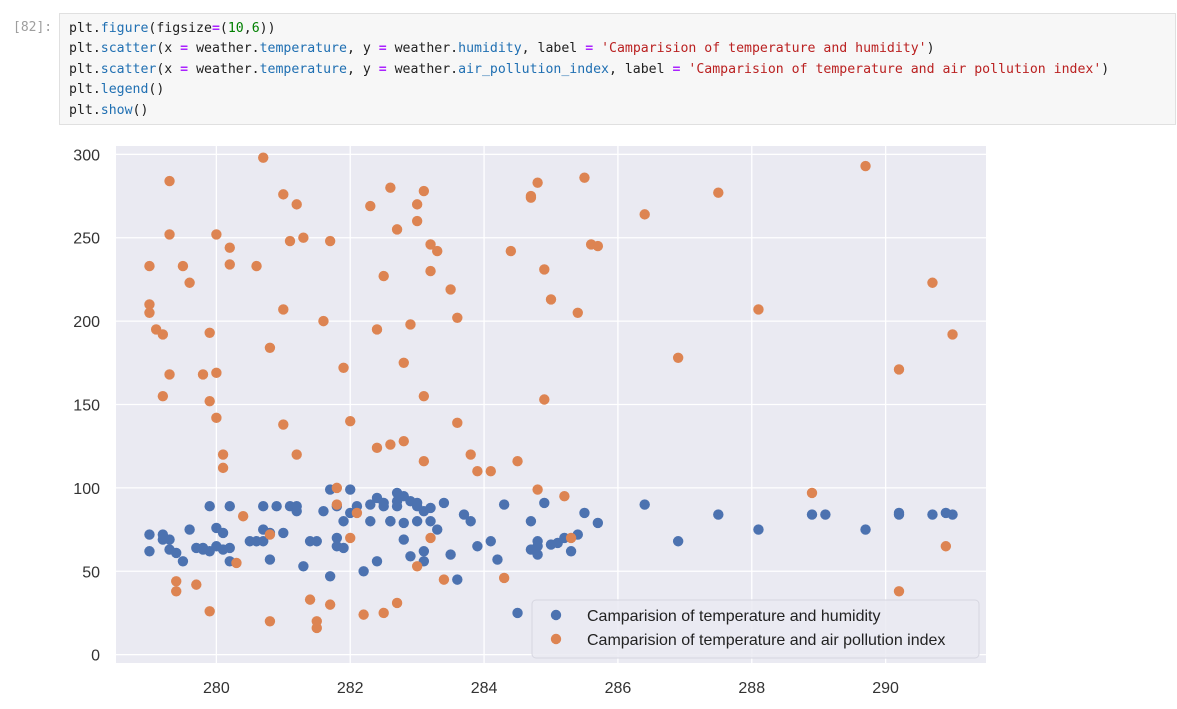  I want to click on code-line: plt.show(), so click(108, 110).